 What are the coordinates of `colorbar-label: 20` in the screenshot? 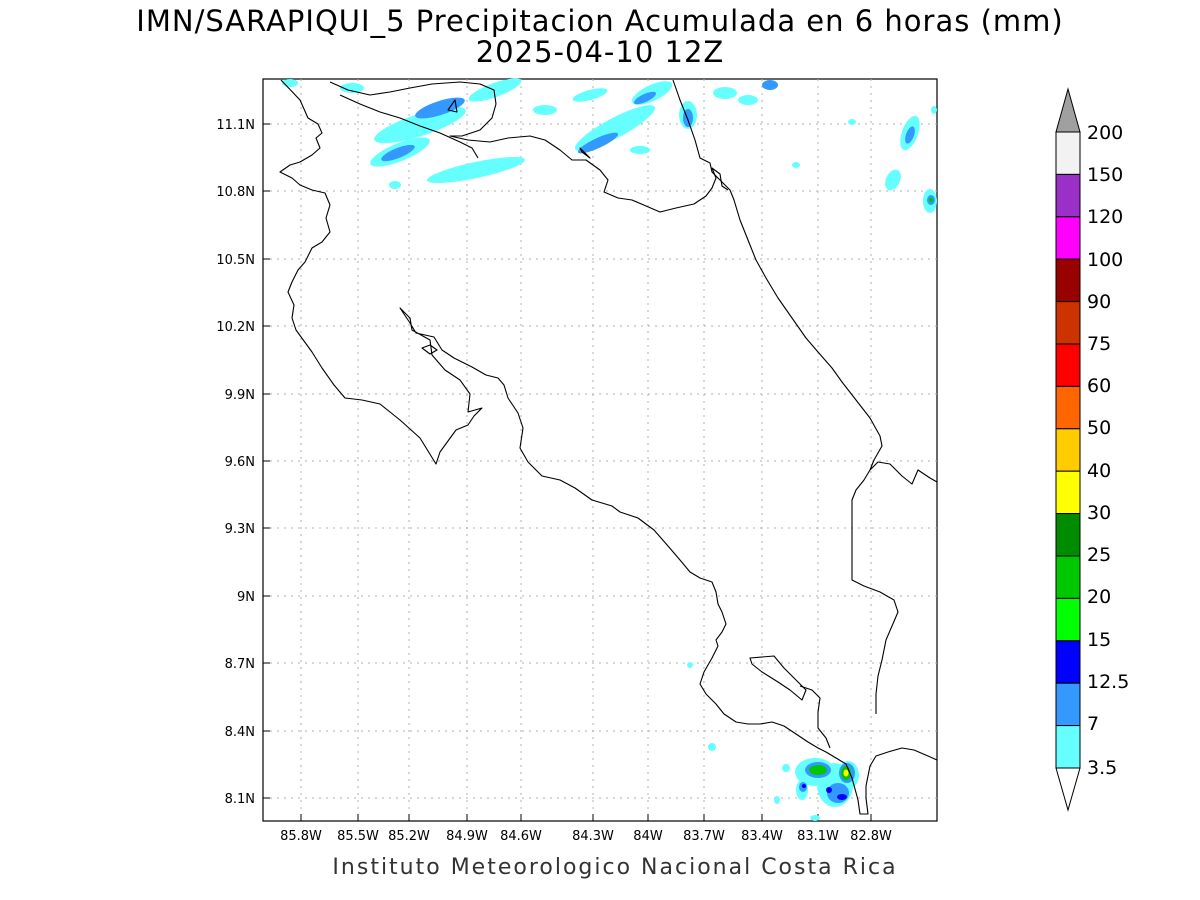 It's located at (1099, 597).